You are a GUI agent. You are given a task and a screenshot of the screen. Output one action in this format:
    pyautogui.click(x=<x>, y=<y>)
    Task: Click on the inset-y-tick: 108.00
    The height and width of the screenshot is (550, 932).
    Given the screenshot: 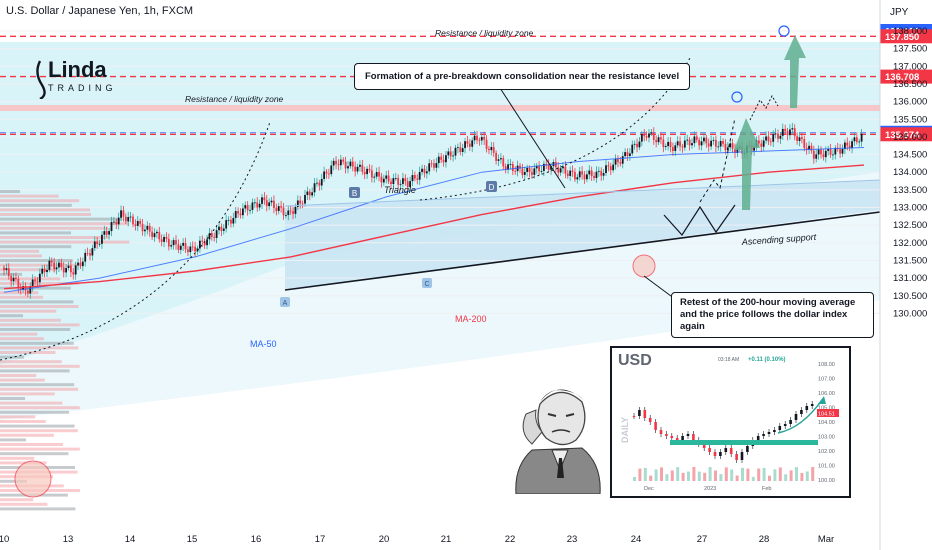 What is the action you would take?
    pyautogui.click(x=826, y=365)
    